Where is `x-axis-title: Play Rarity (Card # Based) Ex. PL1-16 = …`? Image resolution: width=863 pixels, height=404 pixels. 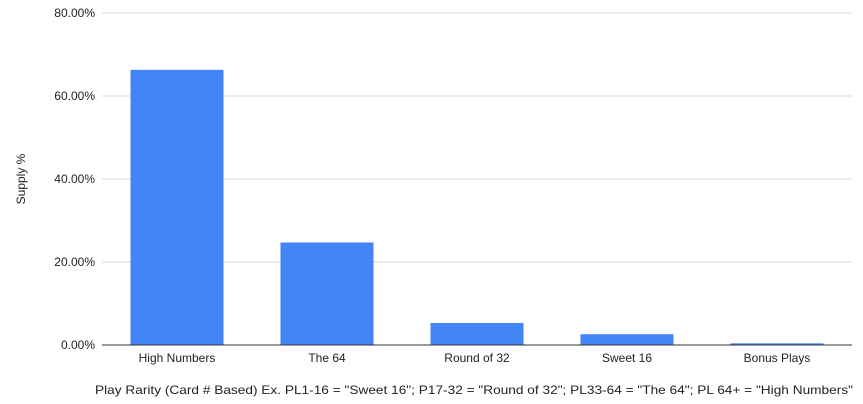
x-axis-title: Play Rarity (Card # Based) Ex. PL1-16 = … is located at coordinates (474, 390).